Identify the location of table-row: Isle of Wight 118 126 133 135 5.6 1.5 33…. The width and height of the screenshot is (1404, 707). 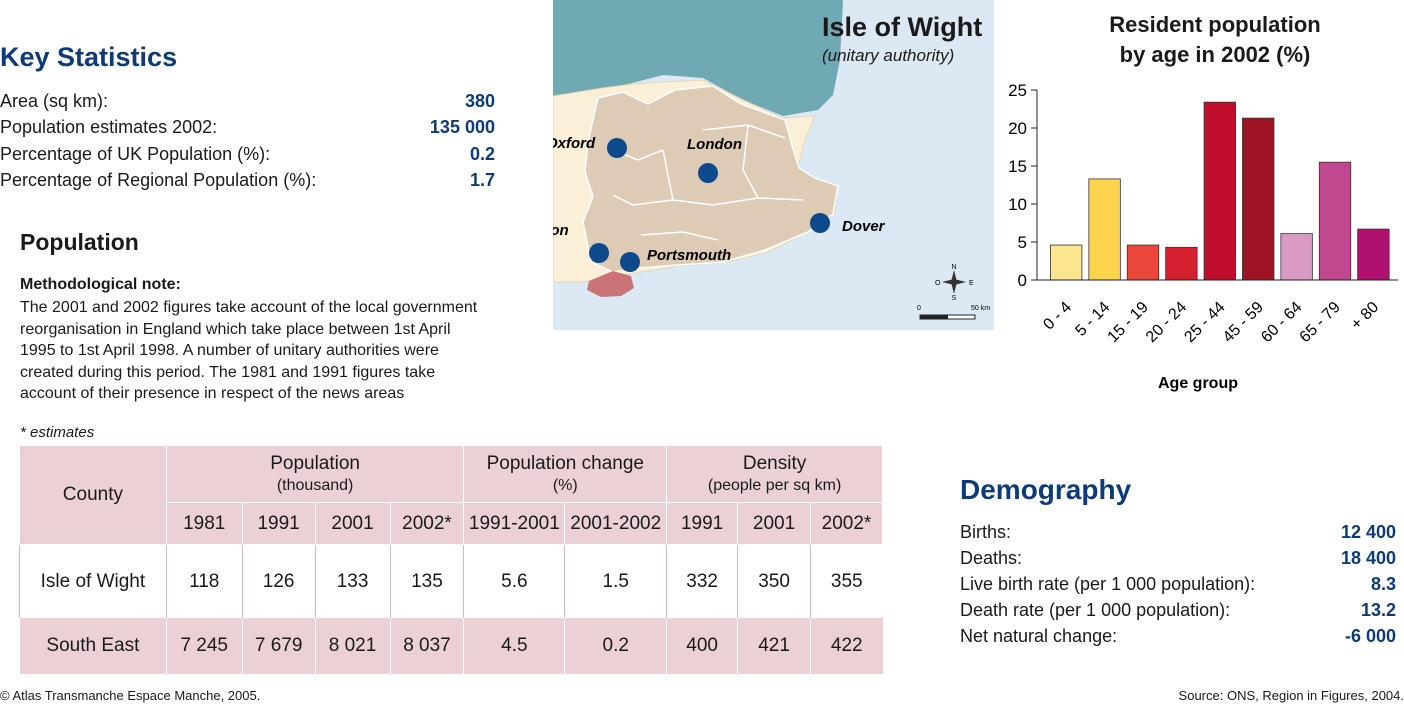
(451, 581).